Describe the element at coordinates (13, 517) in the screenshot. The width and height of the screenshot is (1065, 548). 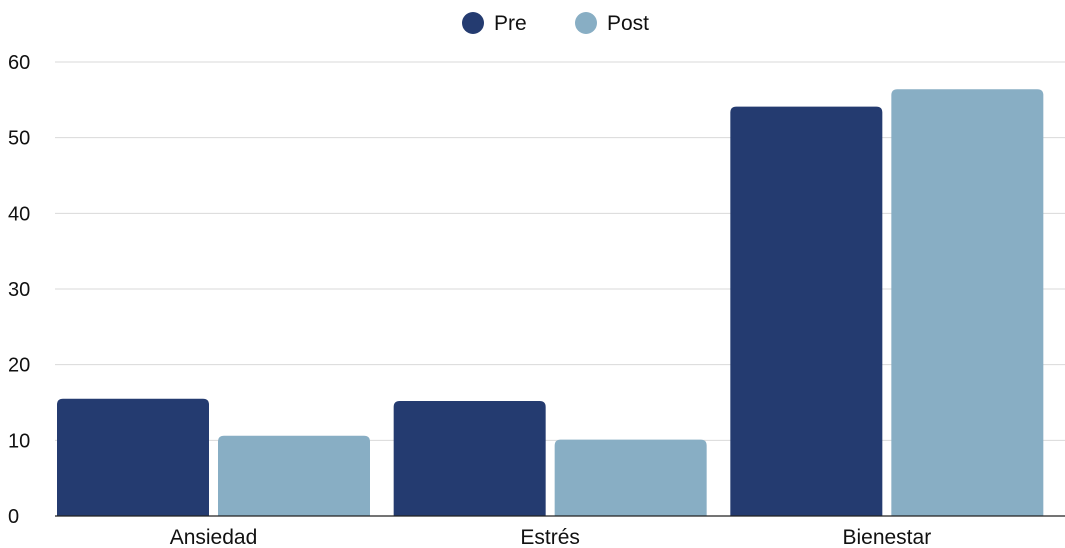
I see `y-tick-label: 0` at that location.